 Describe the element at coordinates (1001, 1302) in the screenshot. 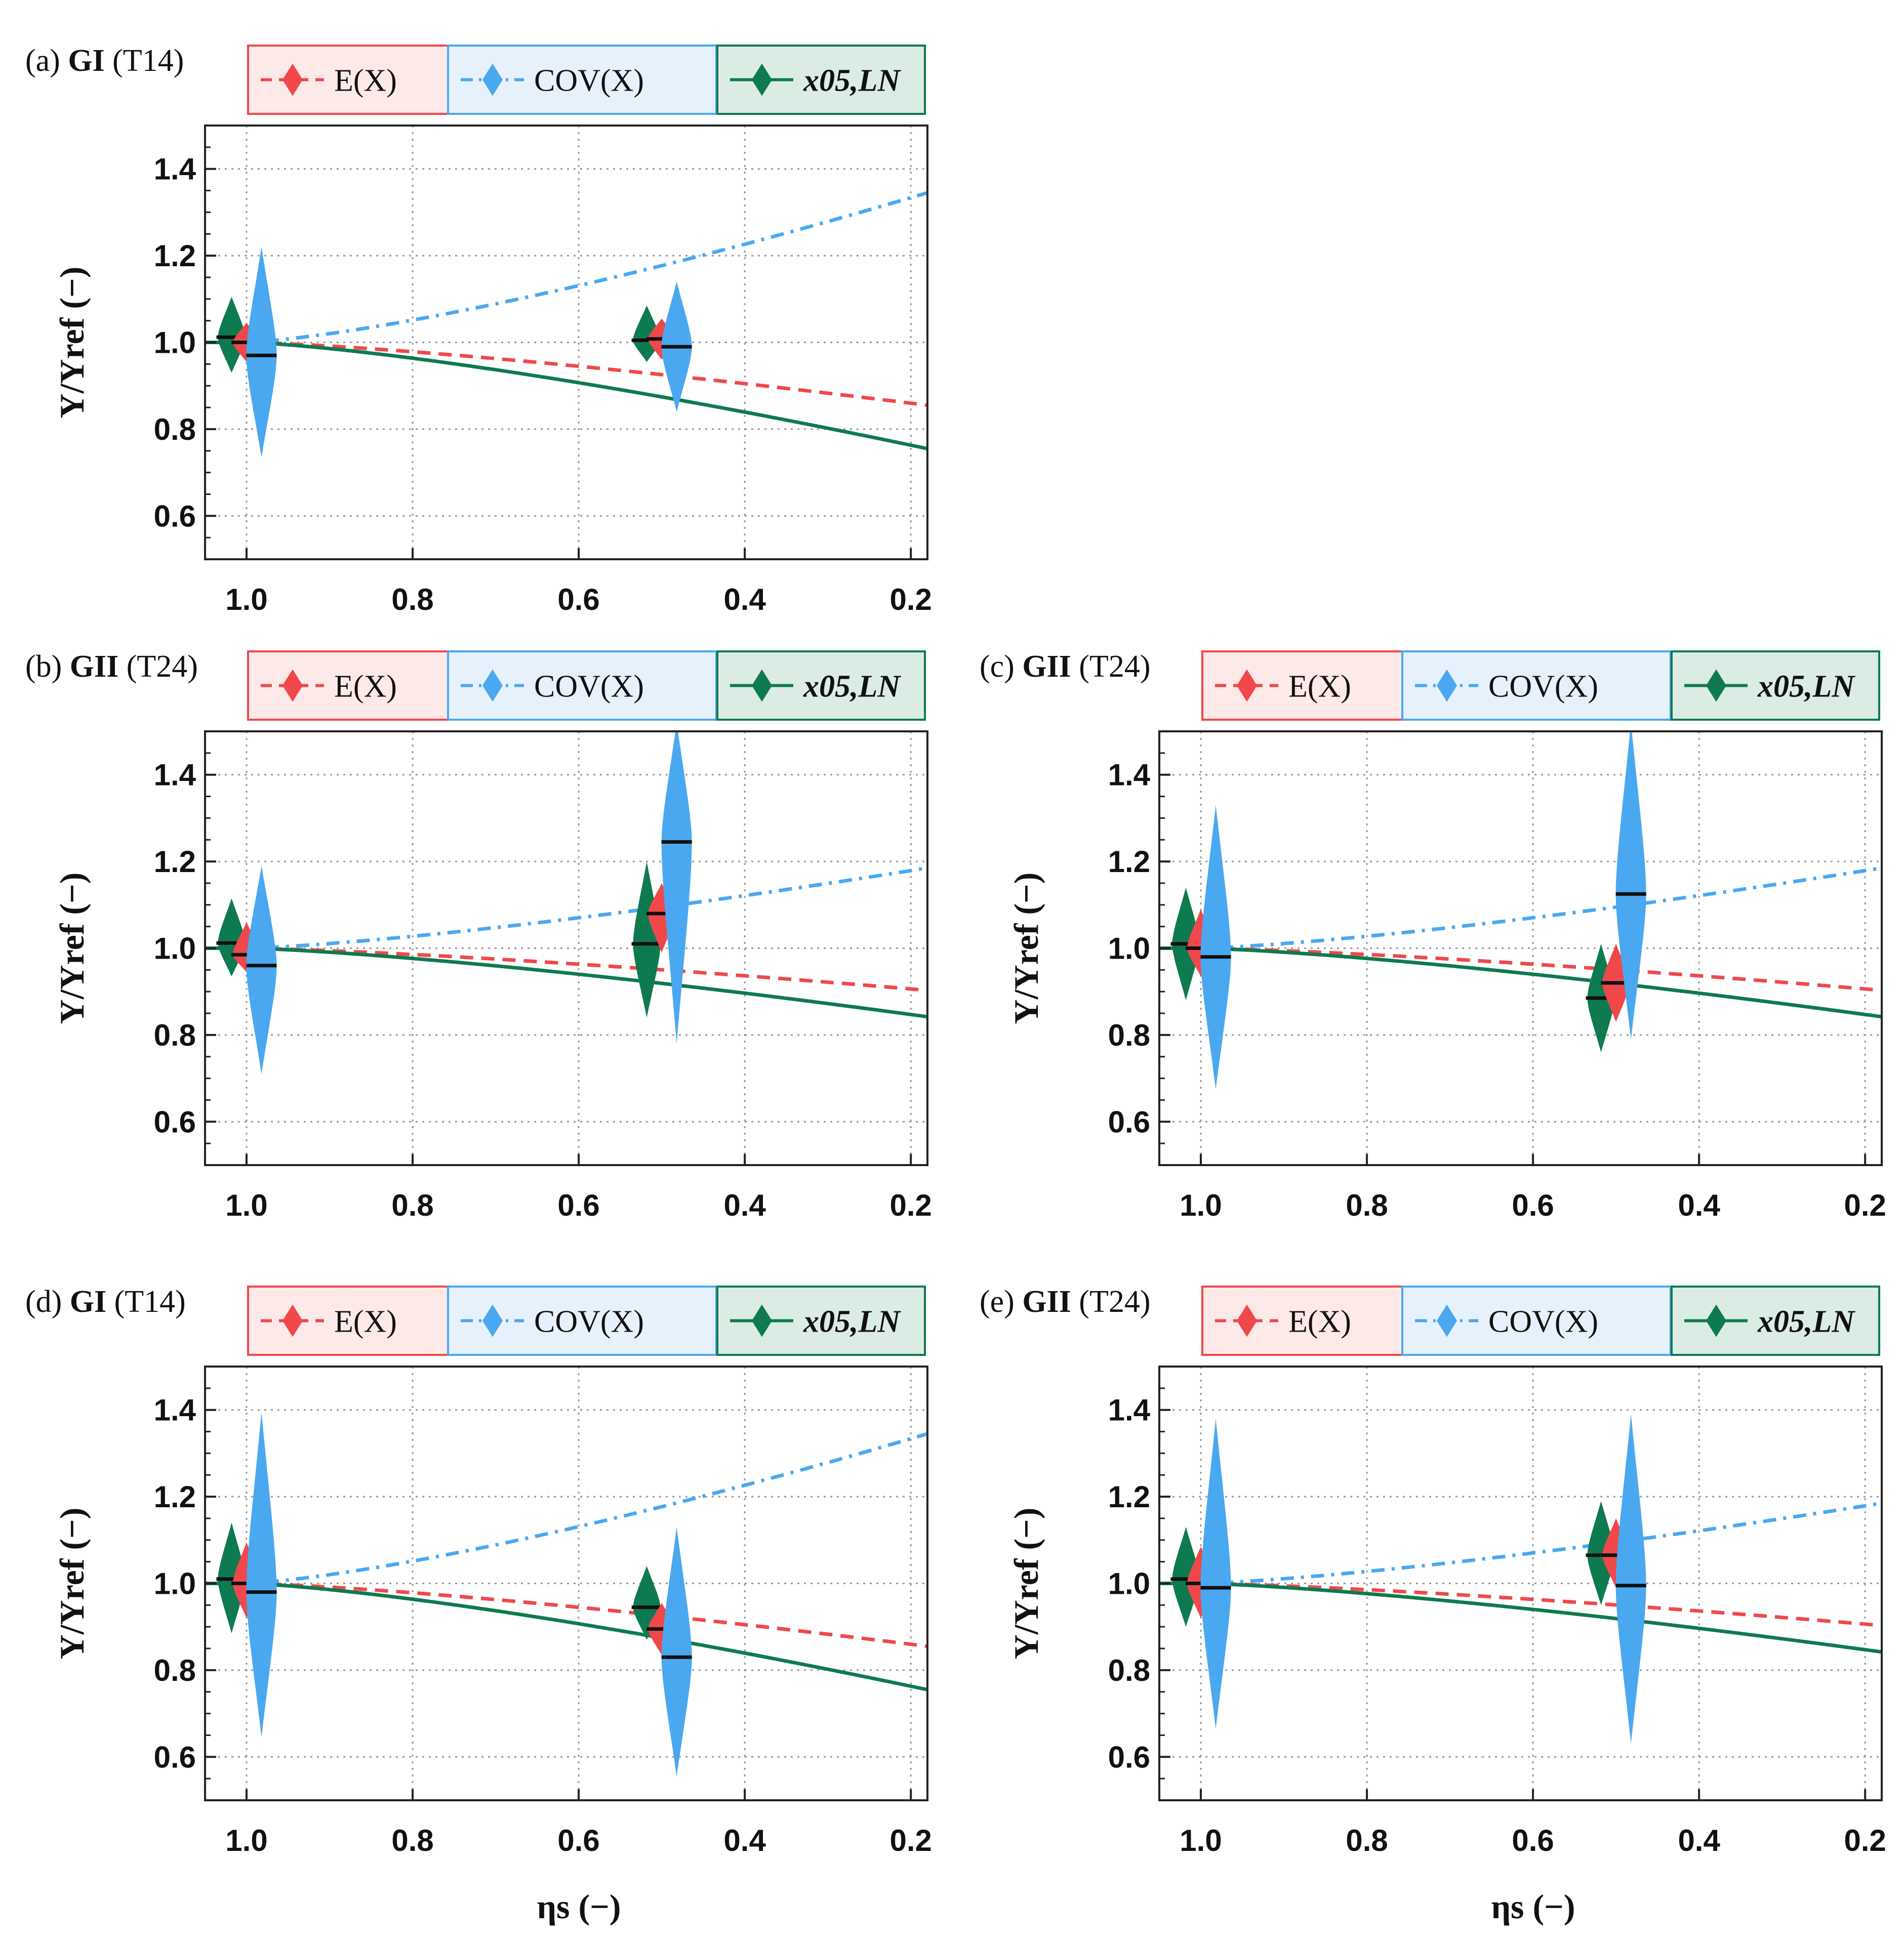

I see `panel-title-prefix: (e)` at that location.